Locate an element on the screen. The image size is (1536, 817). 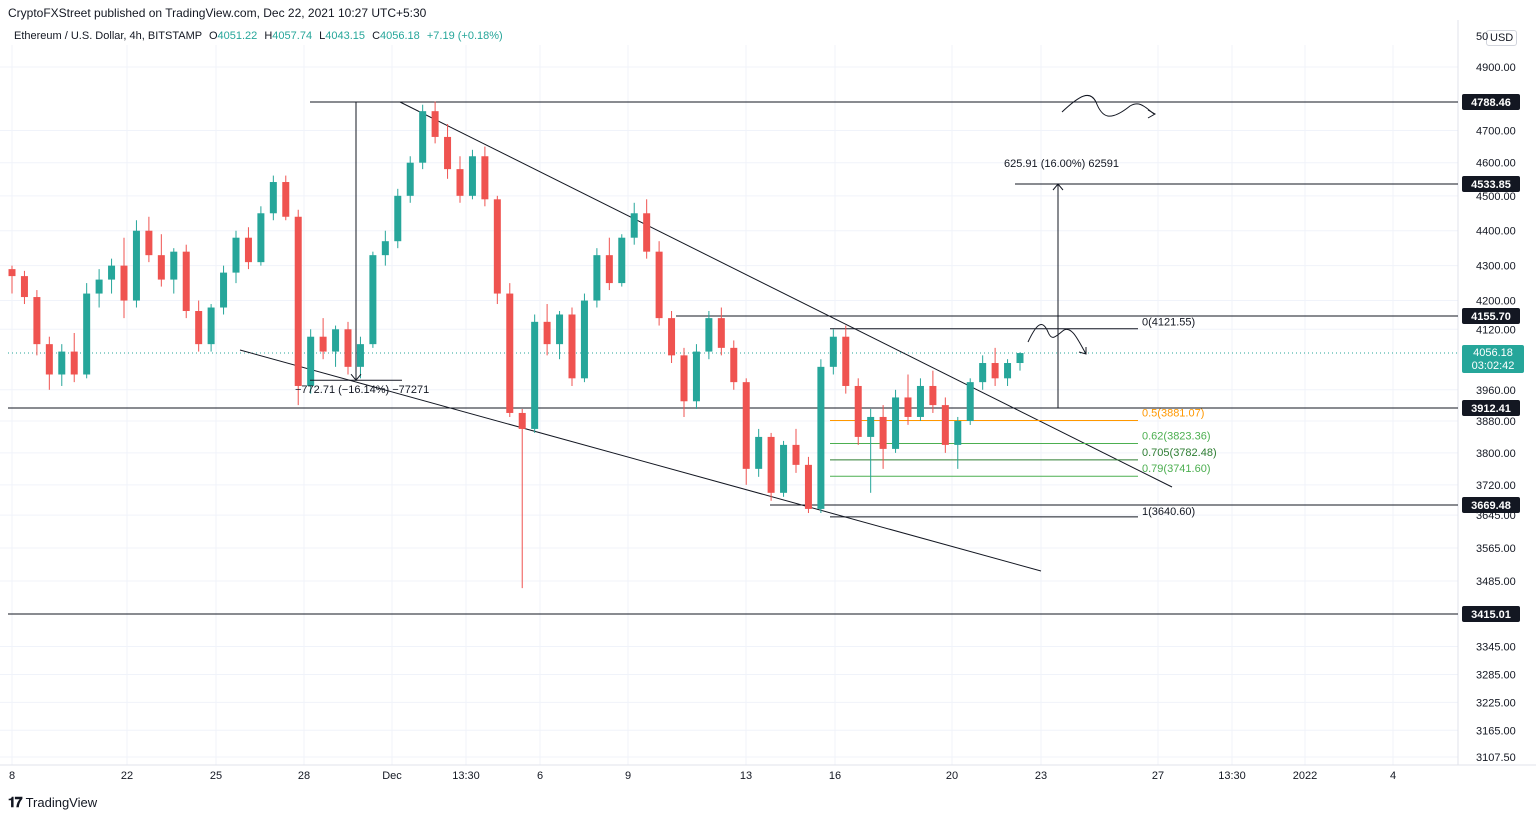
y-tick-label: 3565.00 is located at coordinates (1496, 549).